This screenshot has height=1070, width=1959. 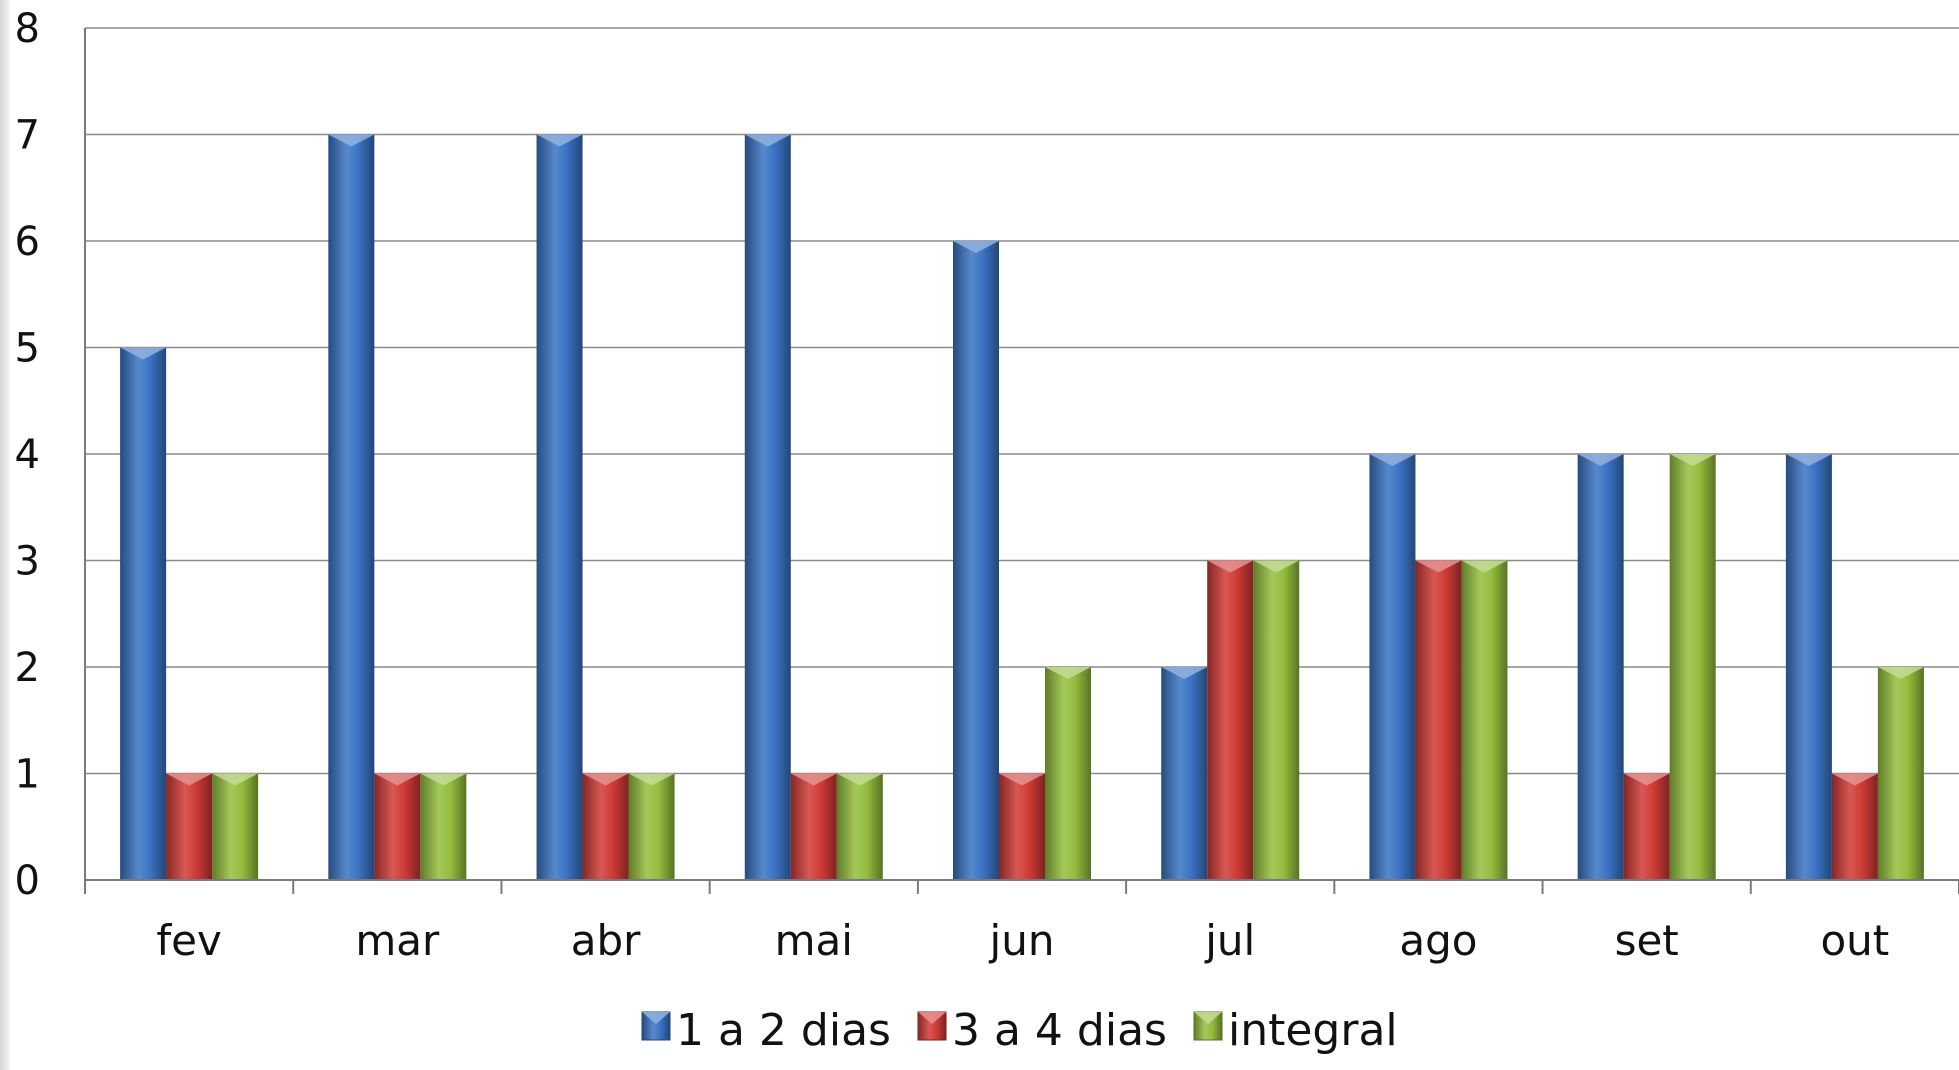 What do you see at coordinates (1646, 826) in the screenshot?
I see `bar-3-a-4-dias-set` at bounding box center [1646, 826].